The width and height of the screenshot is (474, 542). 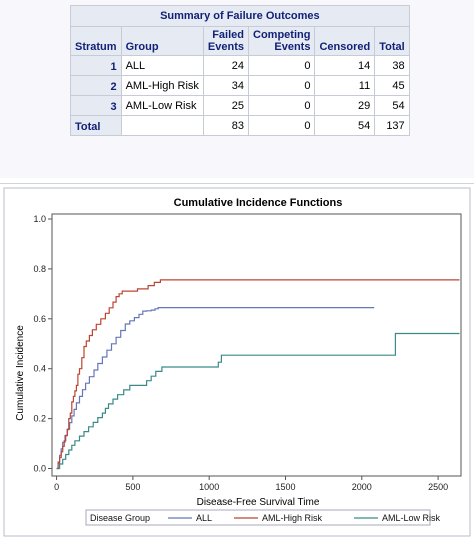 I want to click on x-axis-label: Disease-Free Survival Time, so click(x=258, y=502).